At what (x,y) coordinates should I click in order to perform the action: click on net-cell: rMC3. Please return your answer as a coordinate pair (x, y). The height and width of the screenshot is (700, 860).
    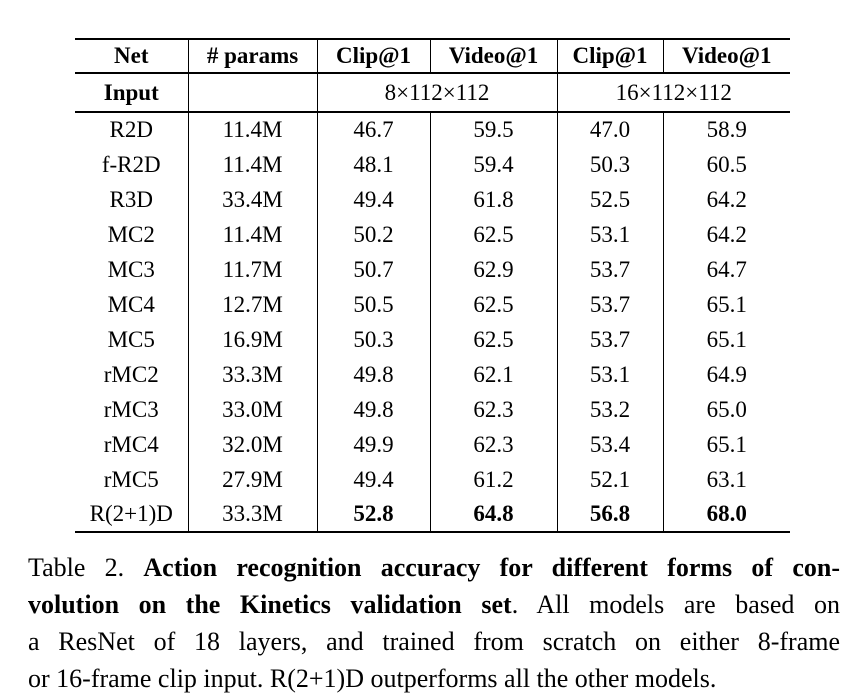
    Looking at the image, I should click on (132, 409).